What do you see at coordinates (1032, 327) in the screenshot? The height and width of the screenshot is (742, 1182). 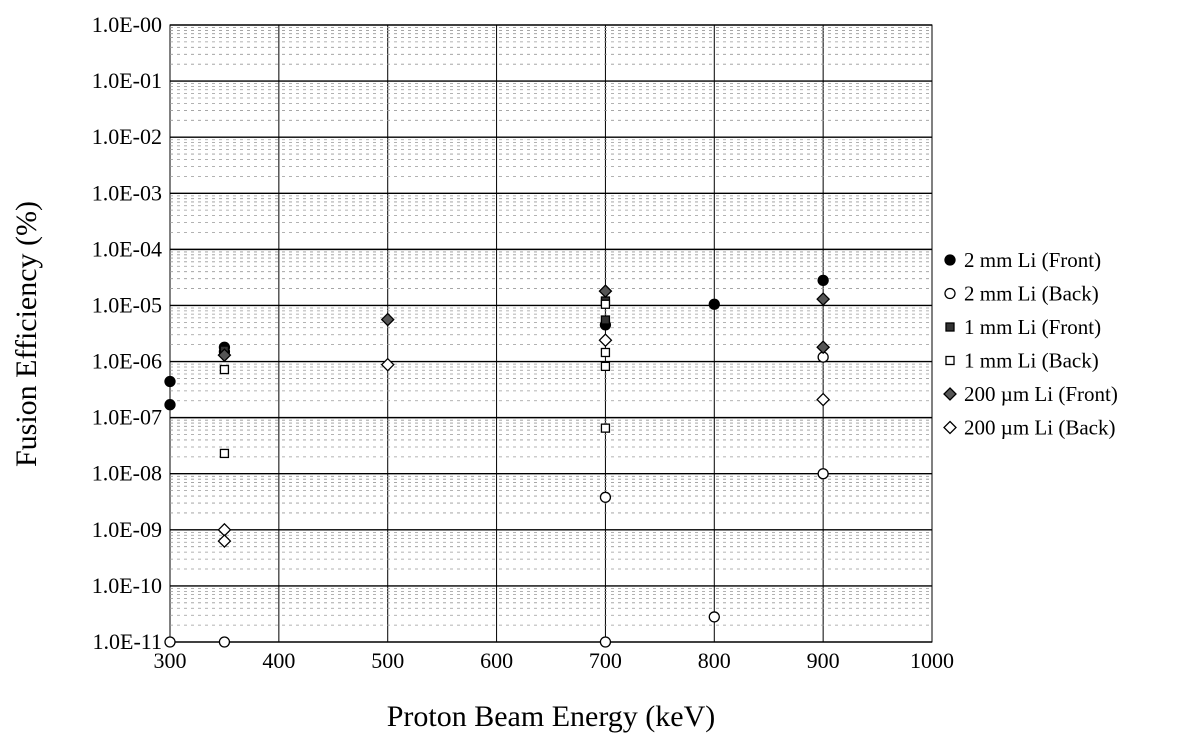 I see `legend-label: 1 mm Li (Front)` at bounding box center [1032, 327].